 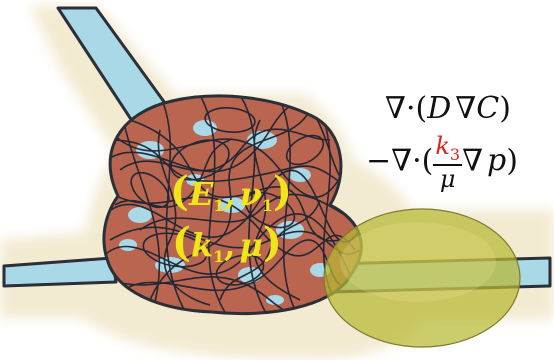 I want to click on equation-line-1: ∇·(D ∇C), so click(x=448, y=108).